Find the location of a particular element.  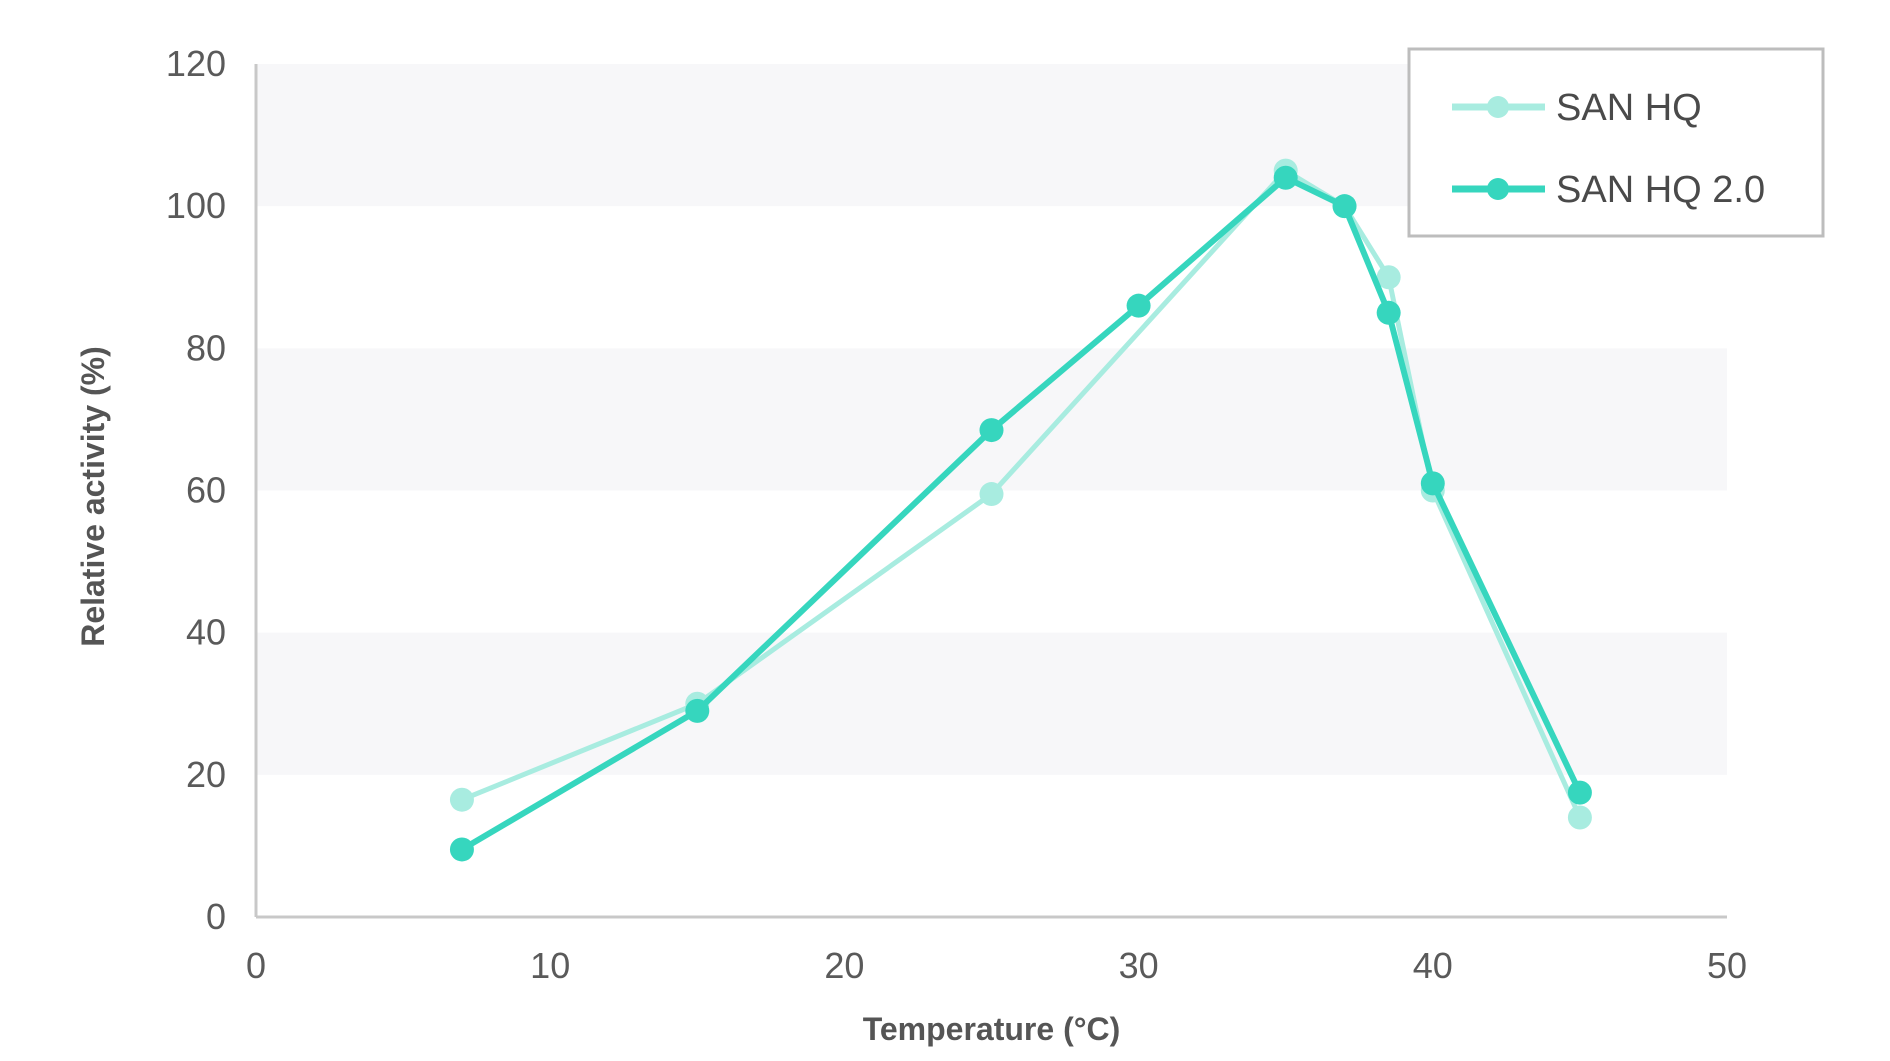

x-tick-label: 50 is located at coordinates (1727, 965).